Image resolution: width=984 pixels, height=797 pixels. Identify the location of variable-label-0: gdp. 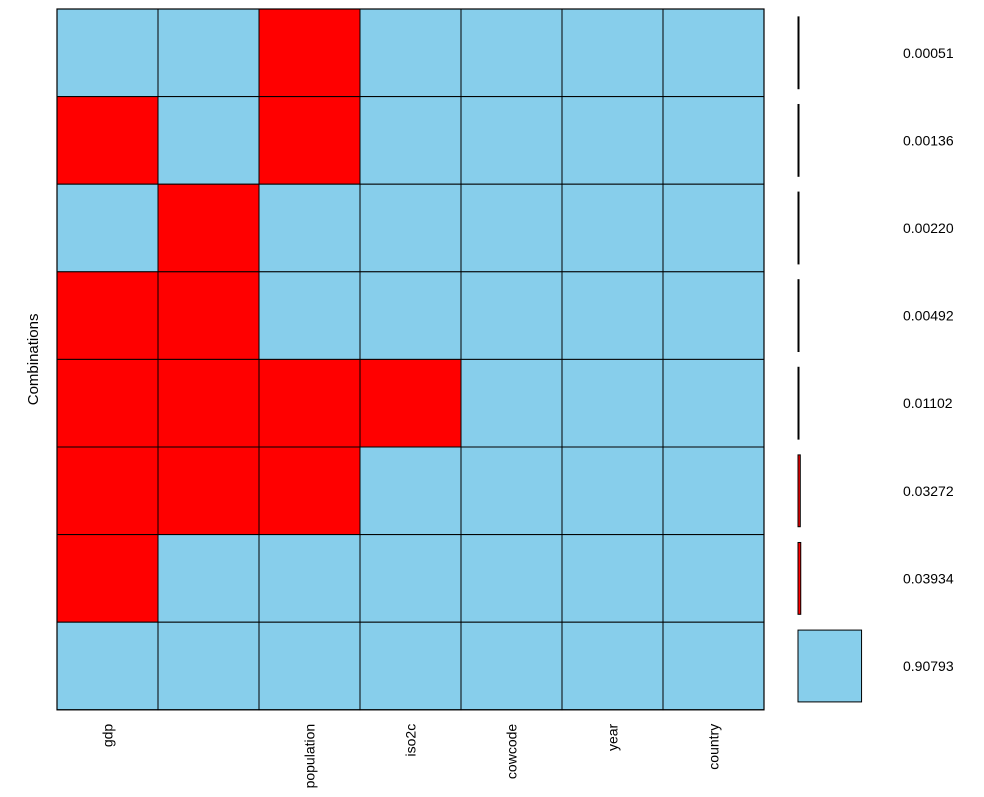
(108, 736).